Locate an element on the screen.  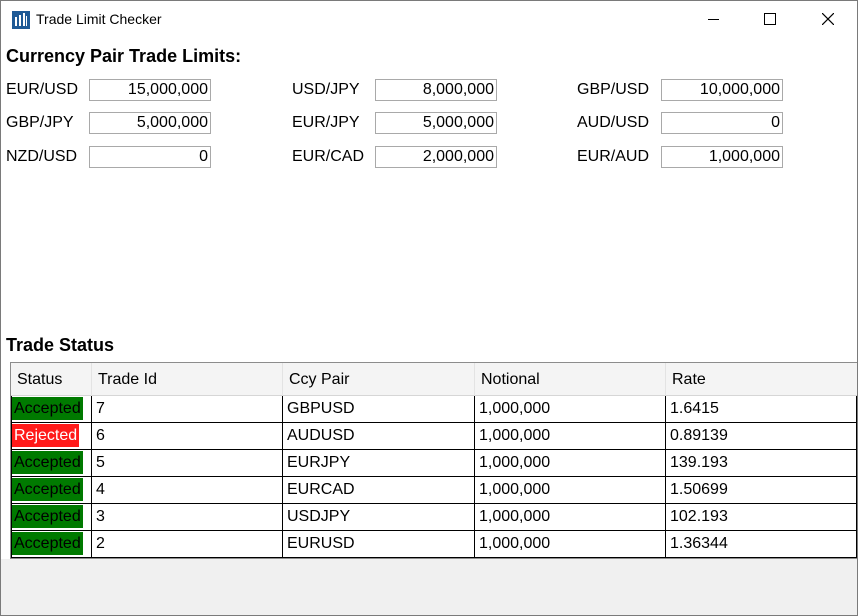
table-row: Rejected 6 AUDUSD 1,000,000 0.89139 is located at coordinates (434, 436).